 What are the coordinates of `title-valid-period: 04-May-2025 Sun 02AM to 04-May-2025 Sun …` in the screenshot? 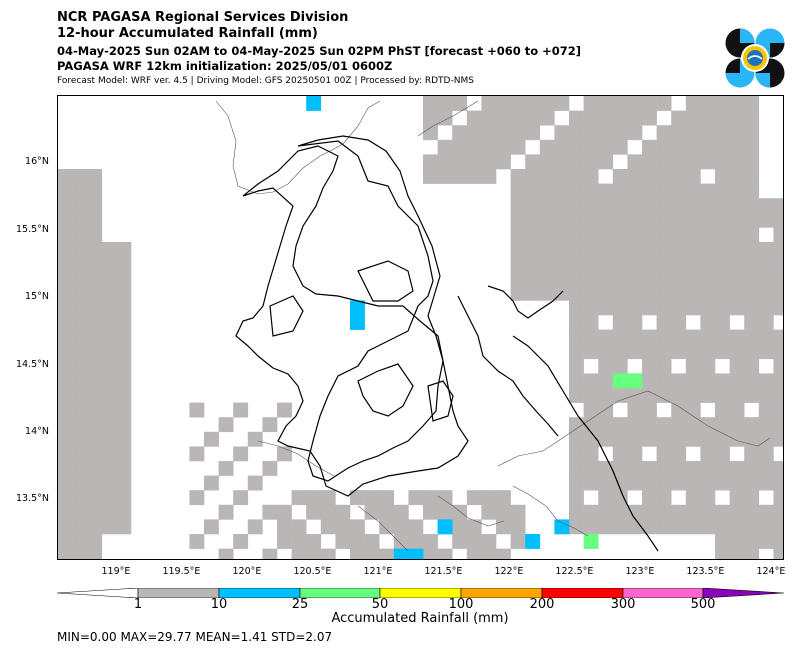 It's located at (319, 51).